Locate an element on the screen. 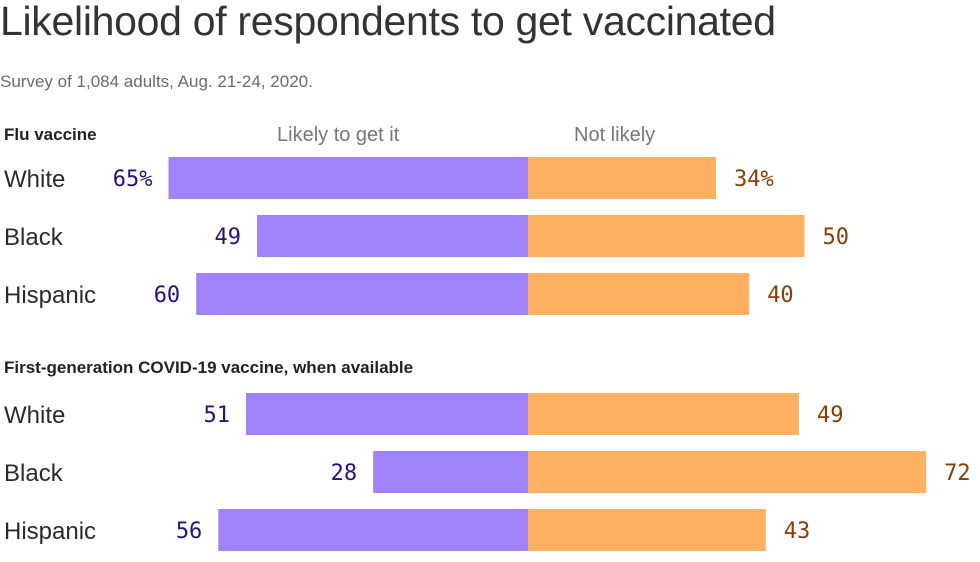 This screenshot has height=562, width=980. value-label-likely: 56 is located at coordinates (189, 531).